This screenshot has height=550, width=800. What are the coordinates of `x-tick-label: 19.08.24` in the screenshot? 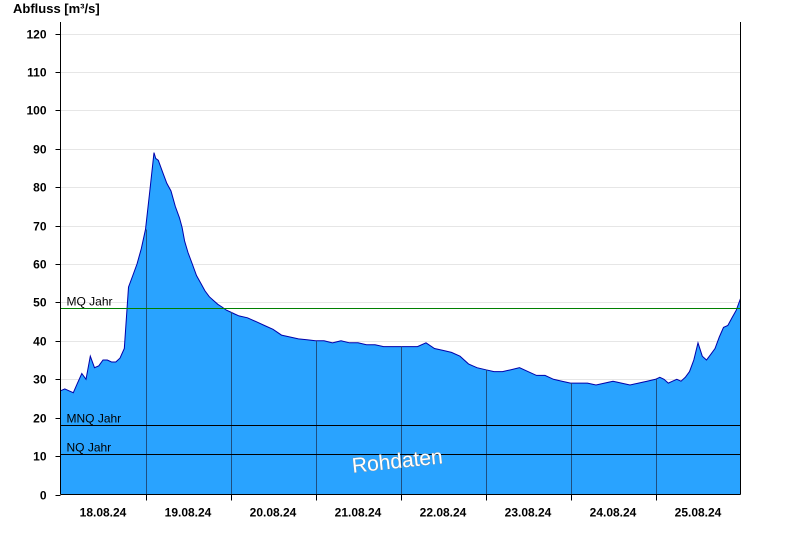 It's located at (188, 513).